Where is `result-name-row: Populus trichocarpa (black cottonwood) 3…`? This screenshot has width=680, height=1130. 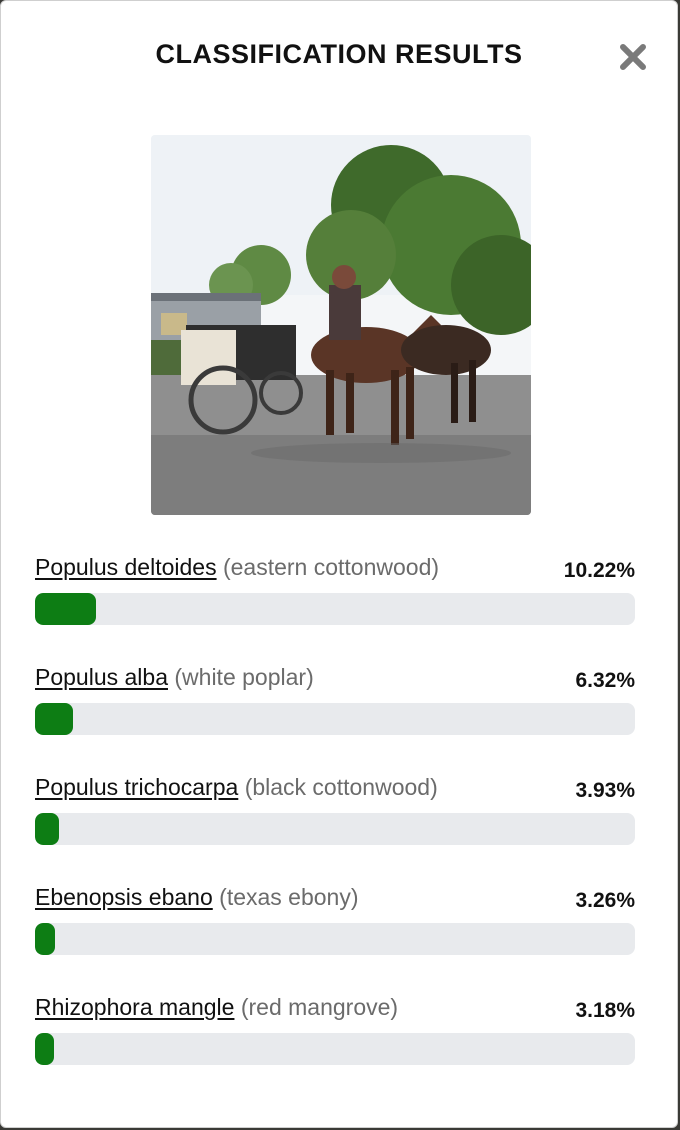 result-name-row: Populus trichocarpa (black cottonwood) 3… is located at coordinates (335, 787).